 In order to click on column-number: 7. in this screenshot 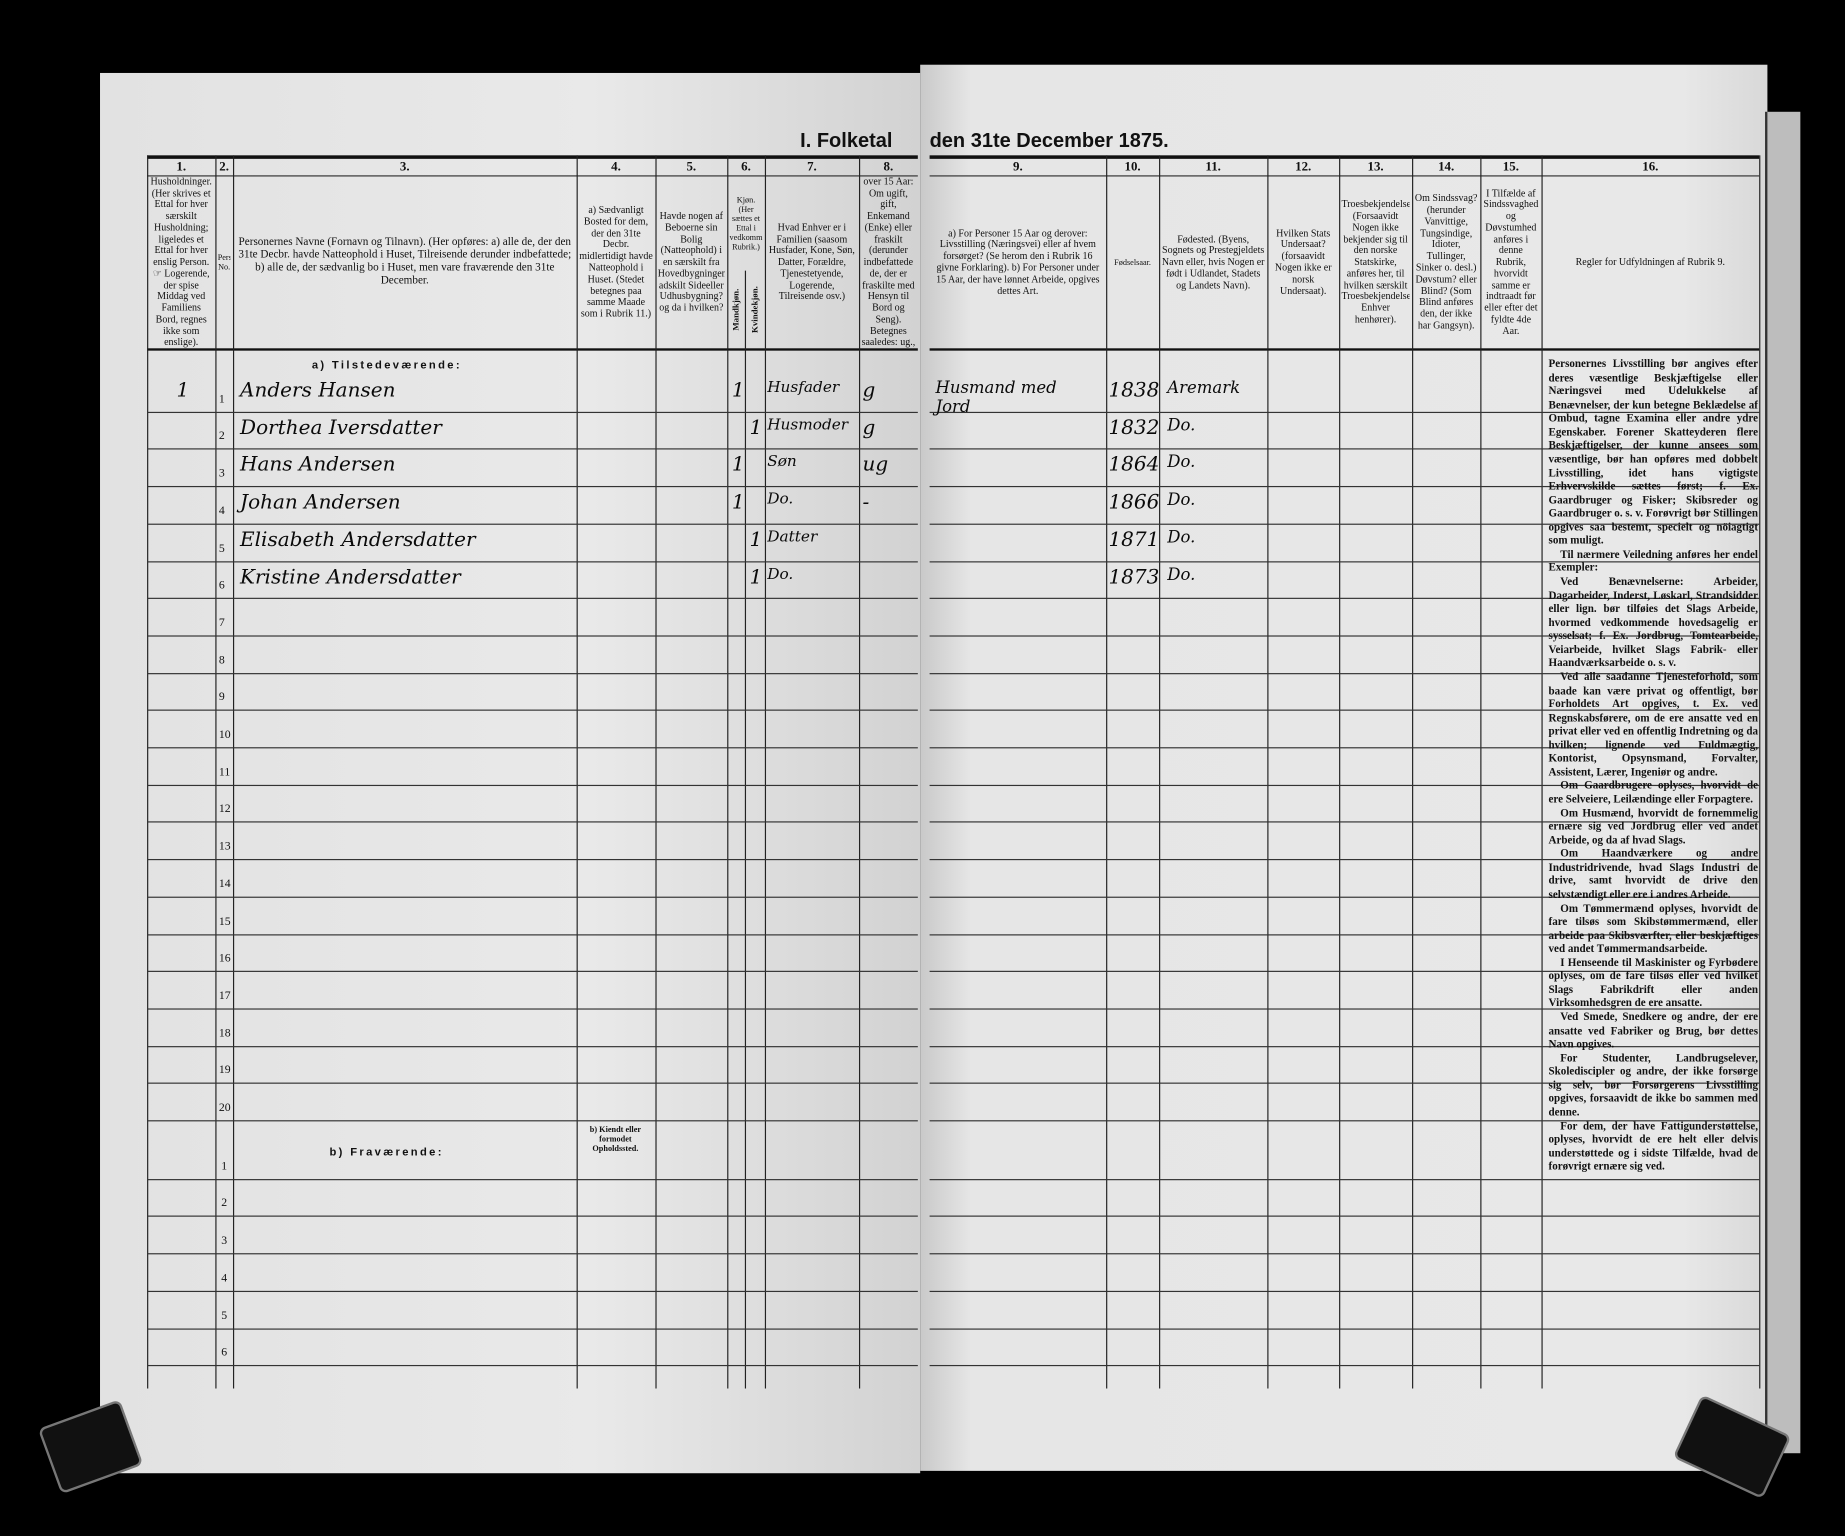, I will do `click(812, 167)`.